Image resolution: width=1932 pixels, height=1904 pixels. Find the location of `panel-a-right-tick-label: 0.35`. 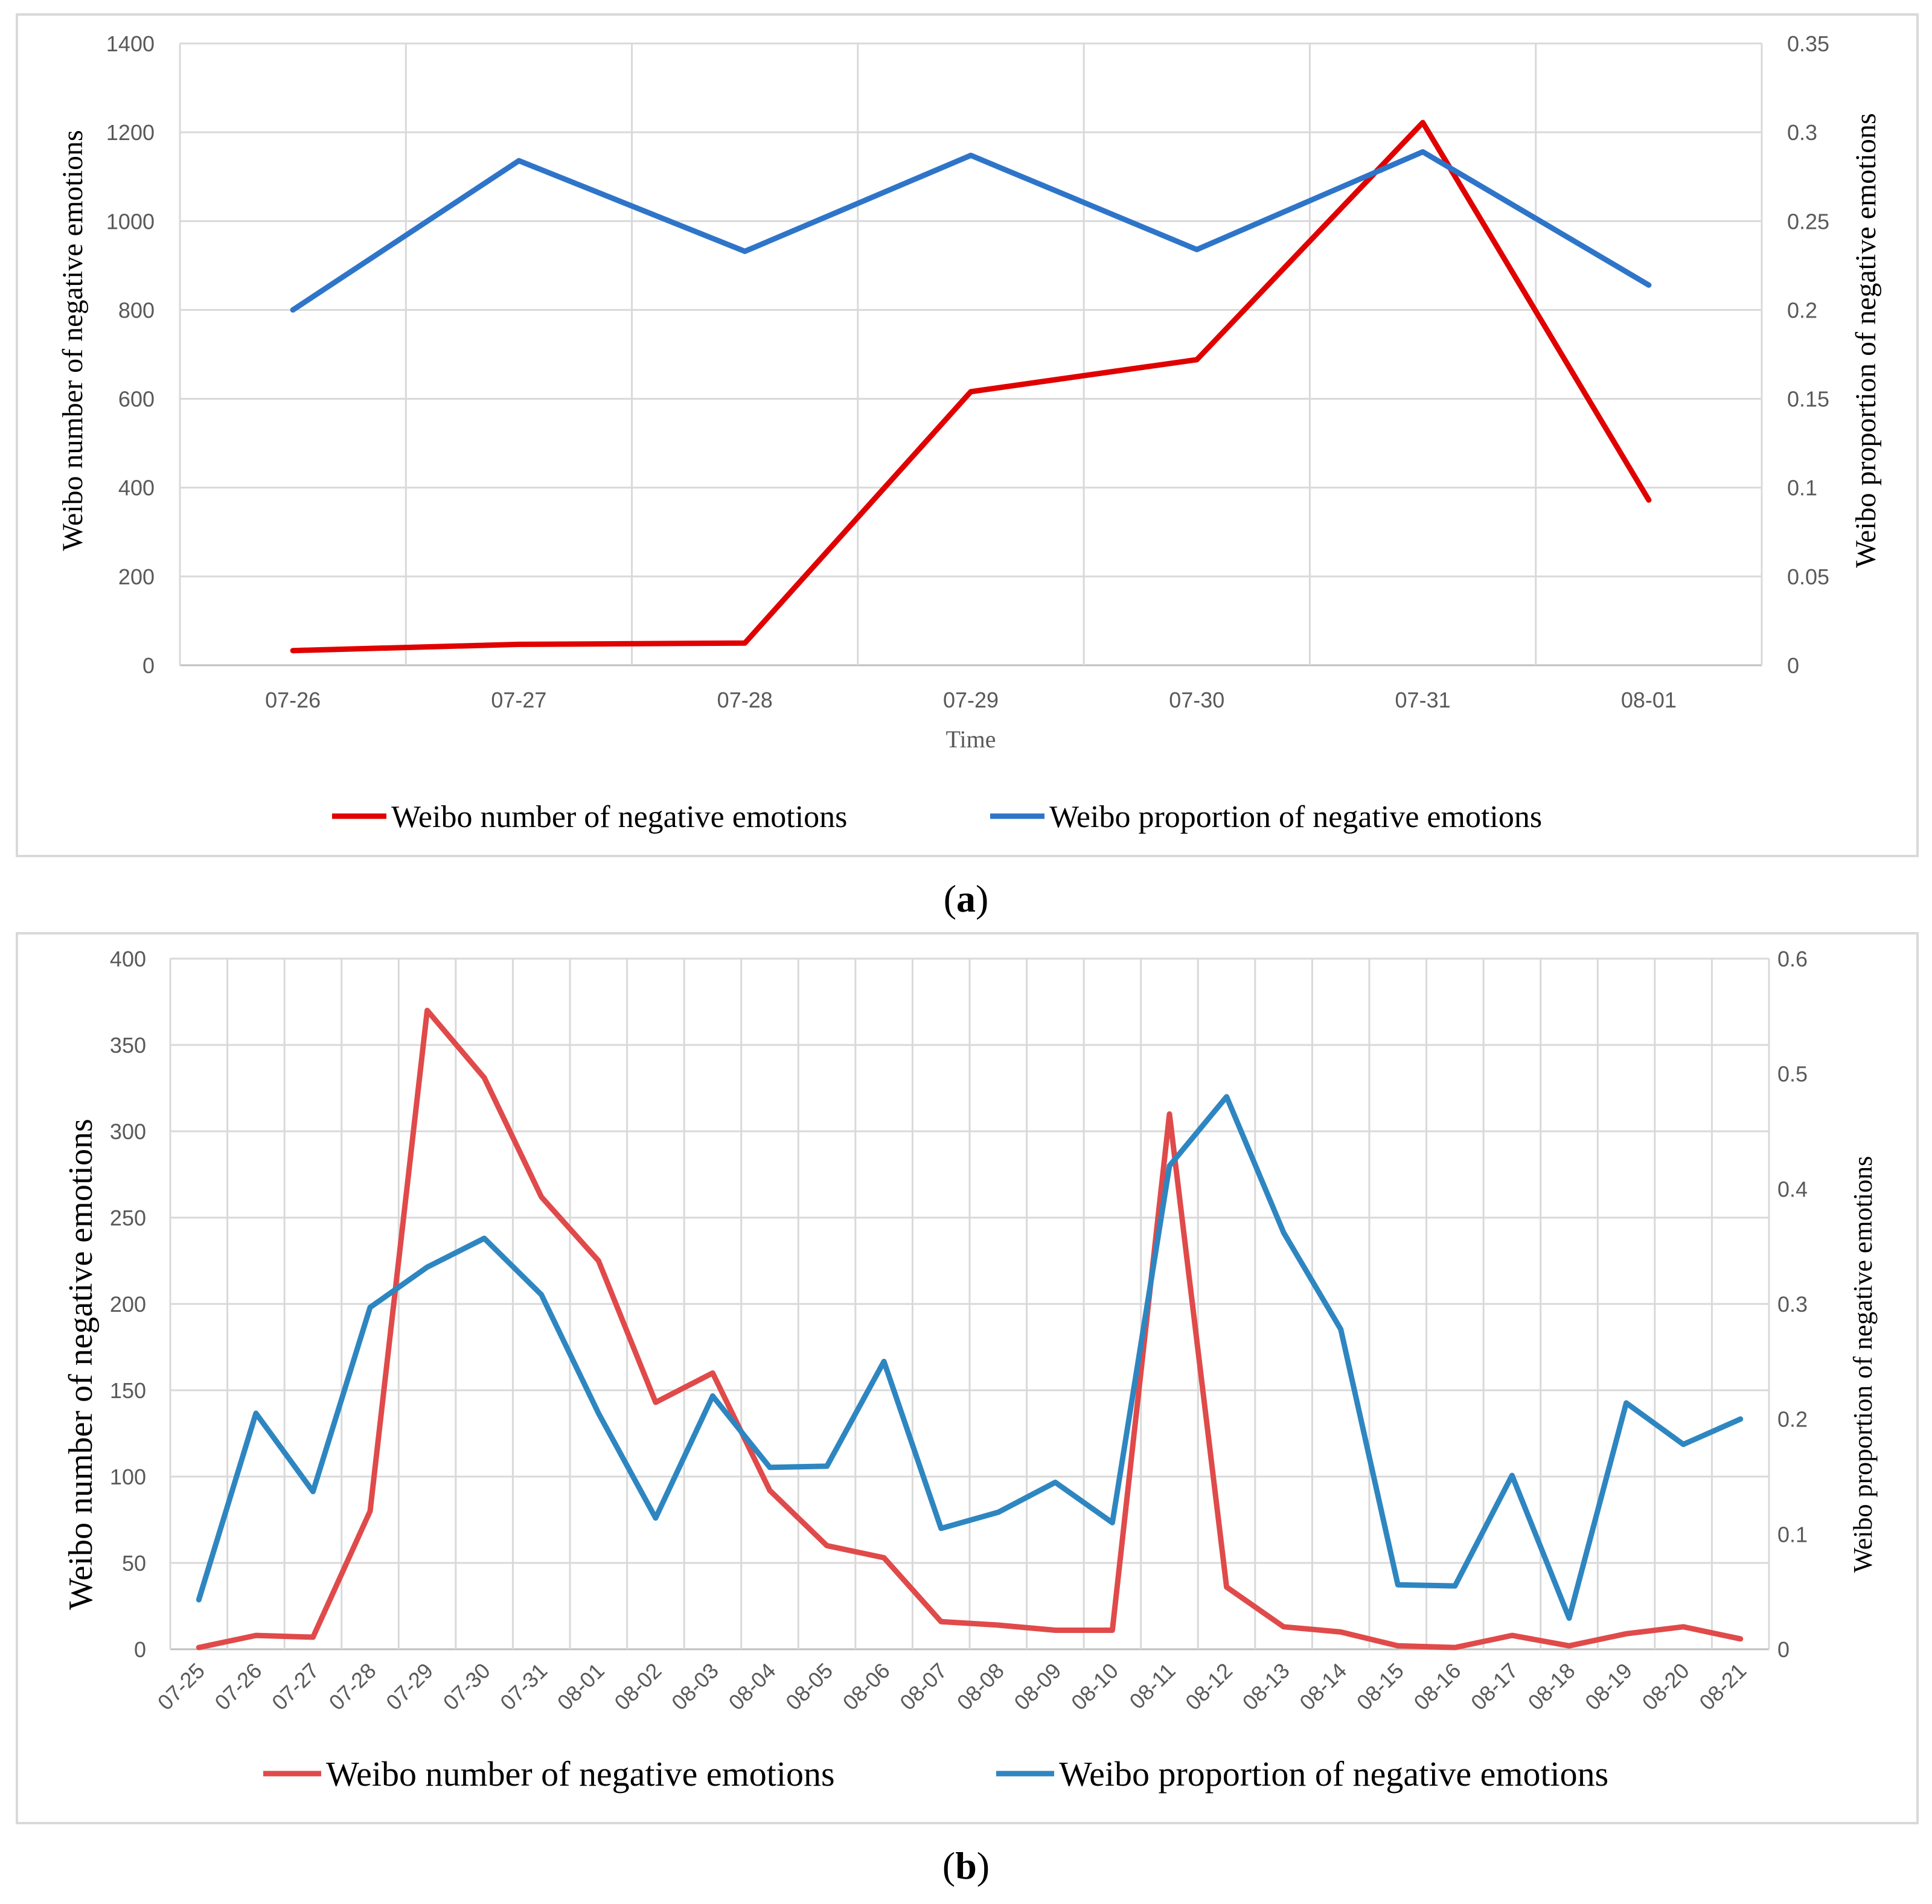

panel-a-right-tick-label: 0.35 is located at coordinates (1808, 44).